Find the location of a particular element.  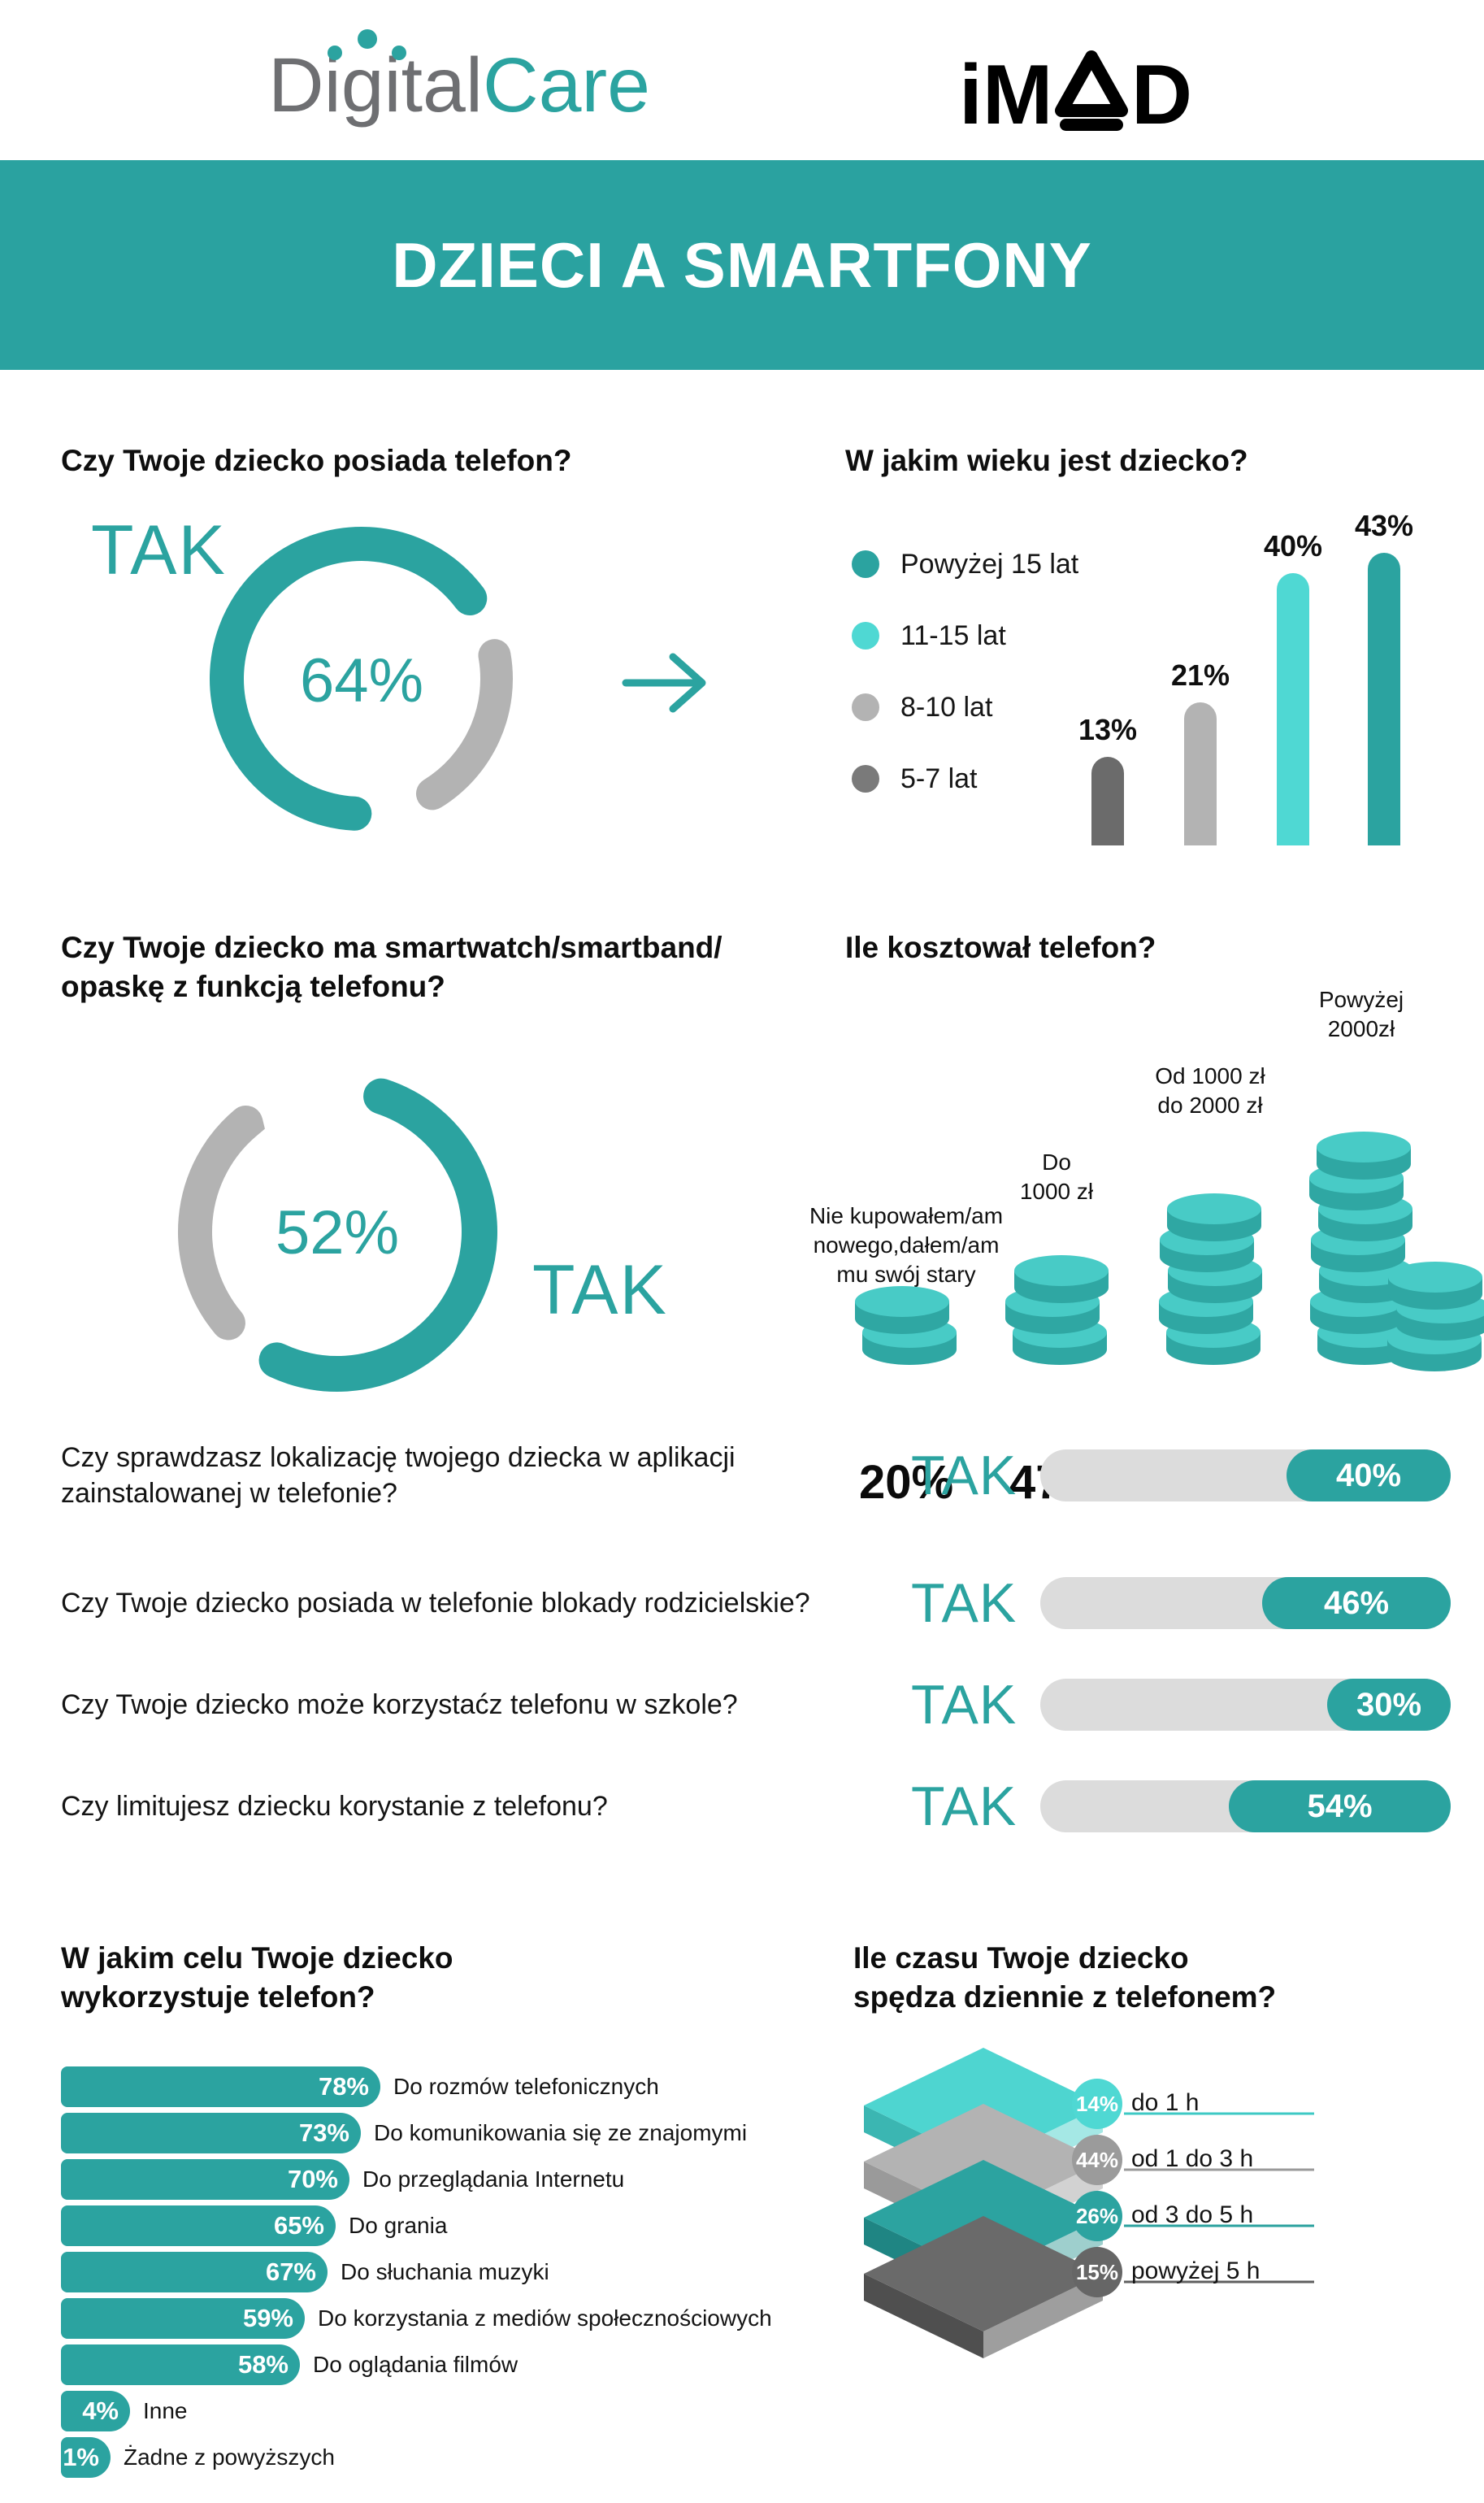

age-legend-item: Powyżej 15 lat is located at coordinates (965, 564).